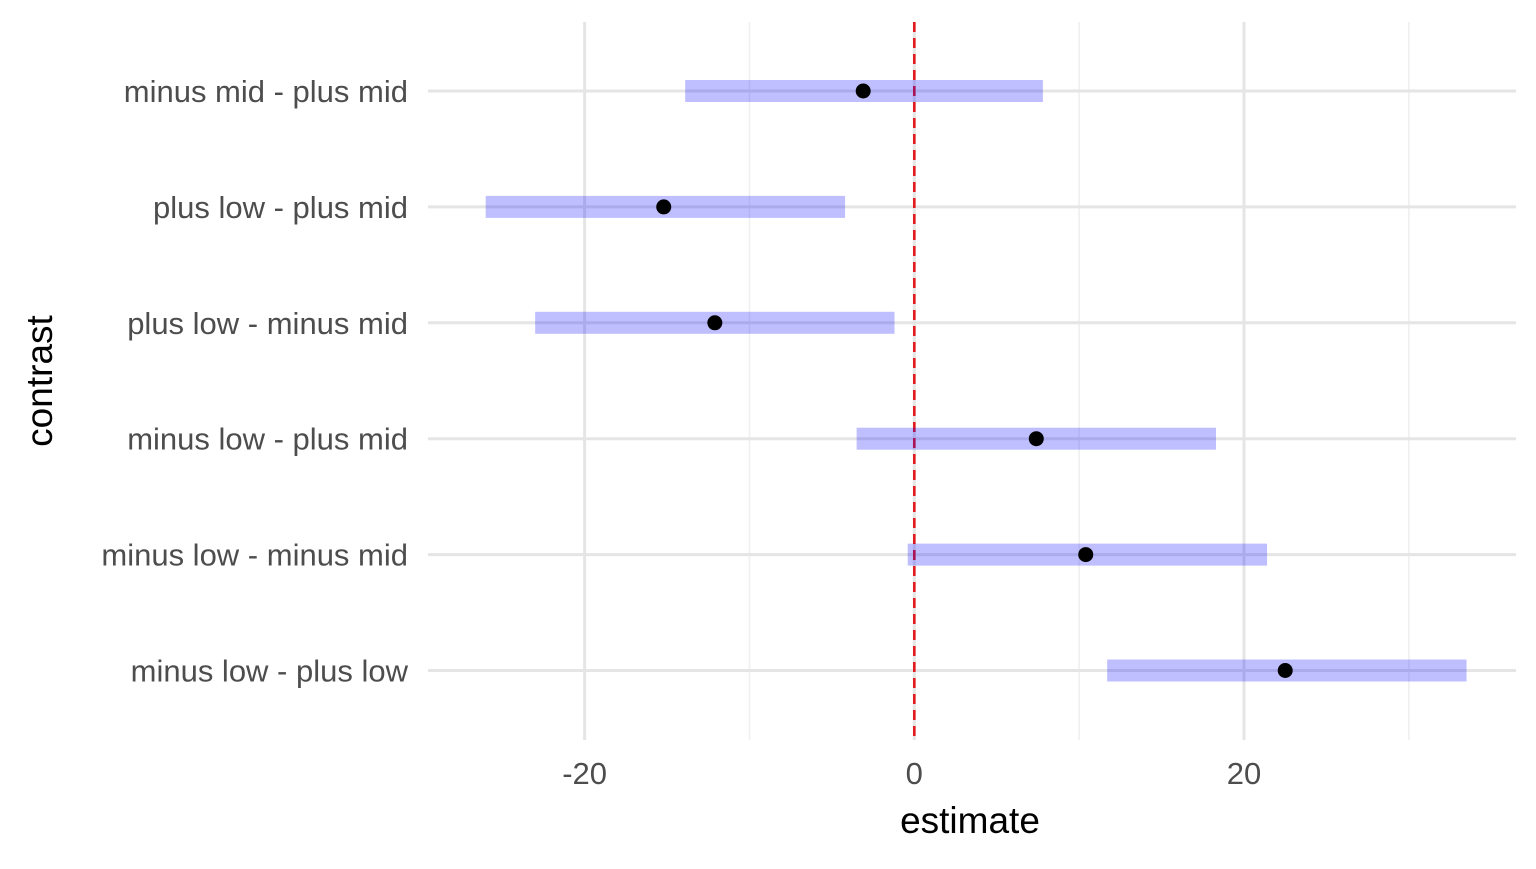  What do you see at coordinates (914, 773) in the screenshot?
I see `x-tick-label: 0` at bounding box center [914, 773].